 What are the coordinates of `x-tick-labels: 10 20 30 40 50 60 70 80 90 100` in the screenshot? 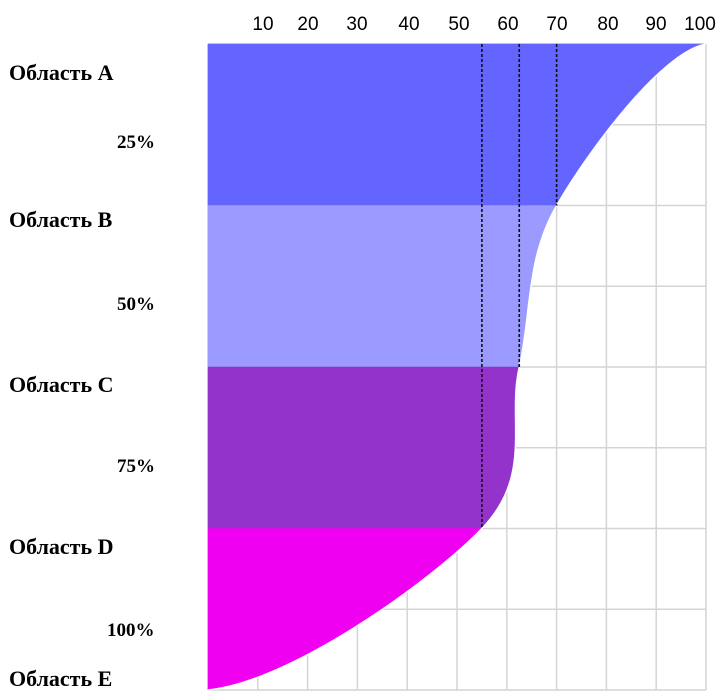 It's located at (483, 24).